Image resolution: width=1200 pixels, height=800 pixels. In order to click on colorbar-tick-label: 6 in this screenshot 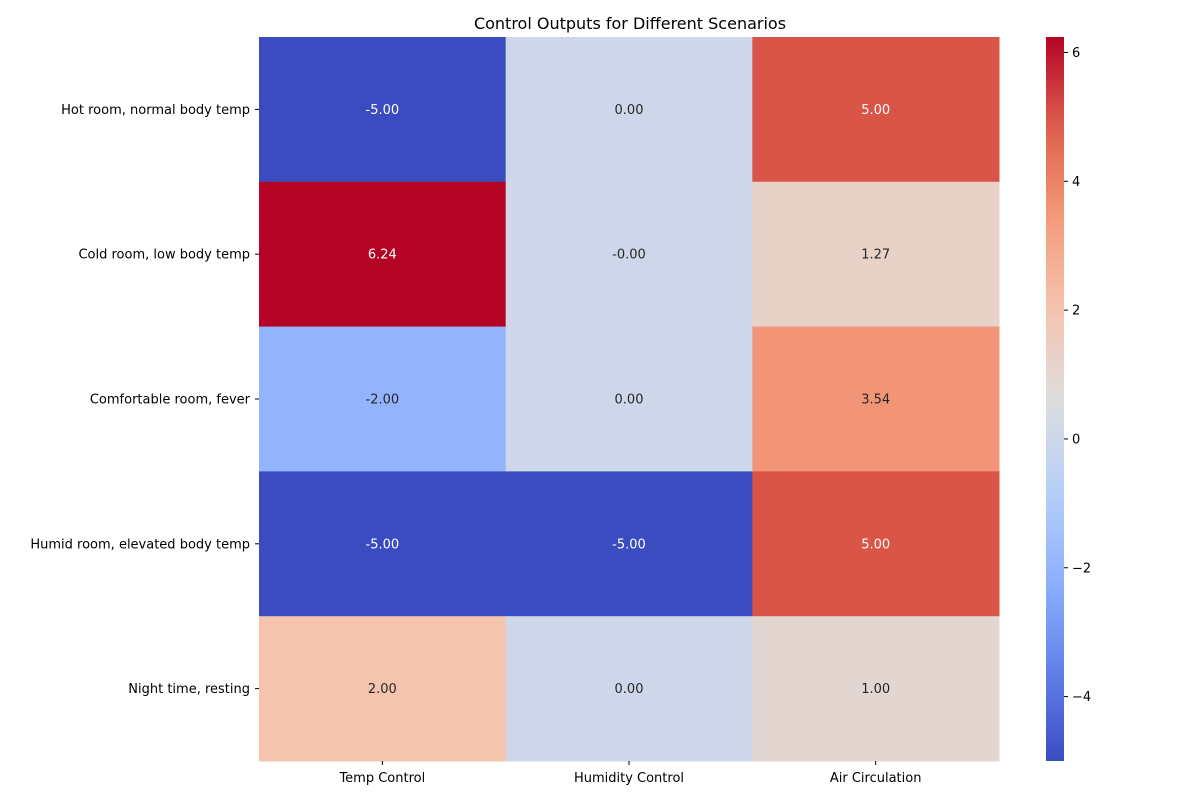, I will do `click(1076, 53)`.